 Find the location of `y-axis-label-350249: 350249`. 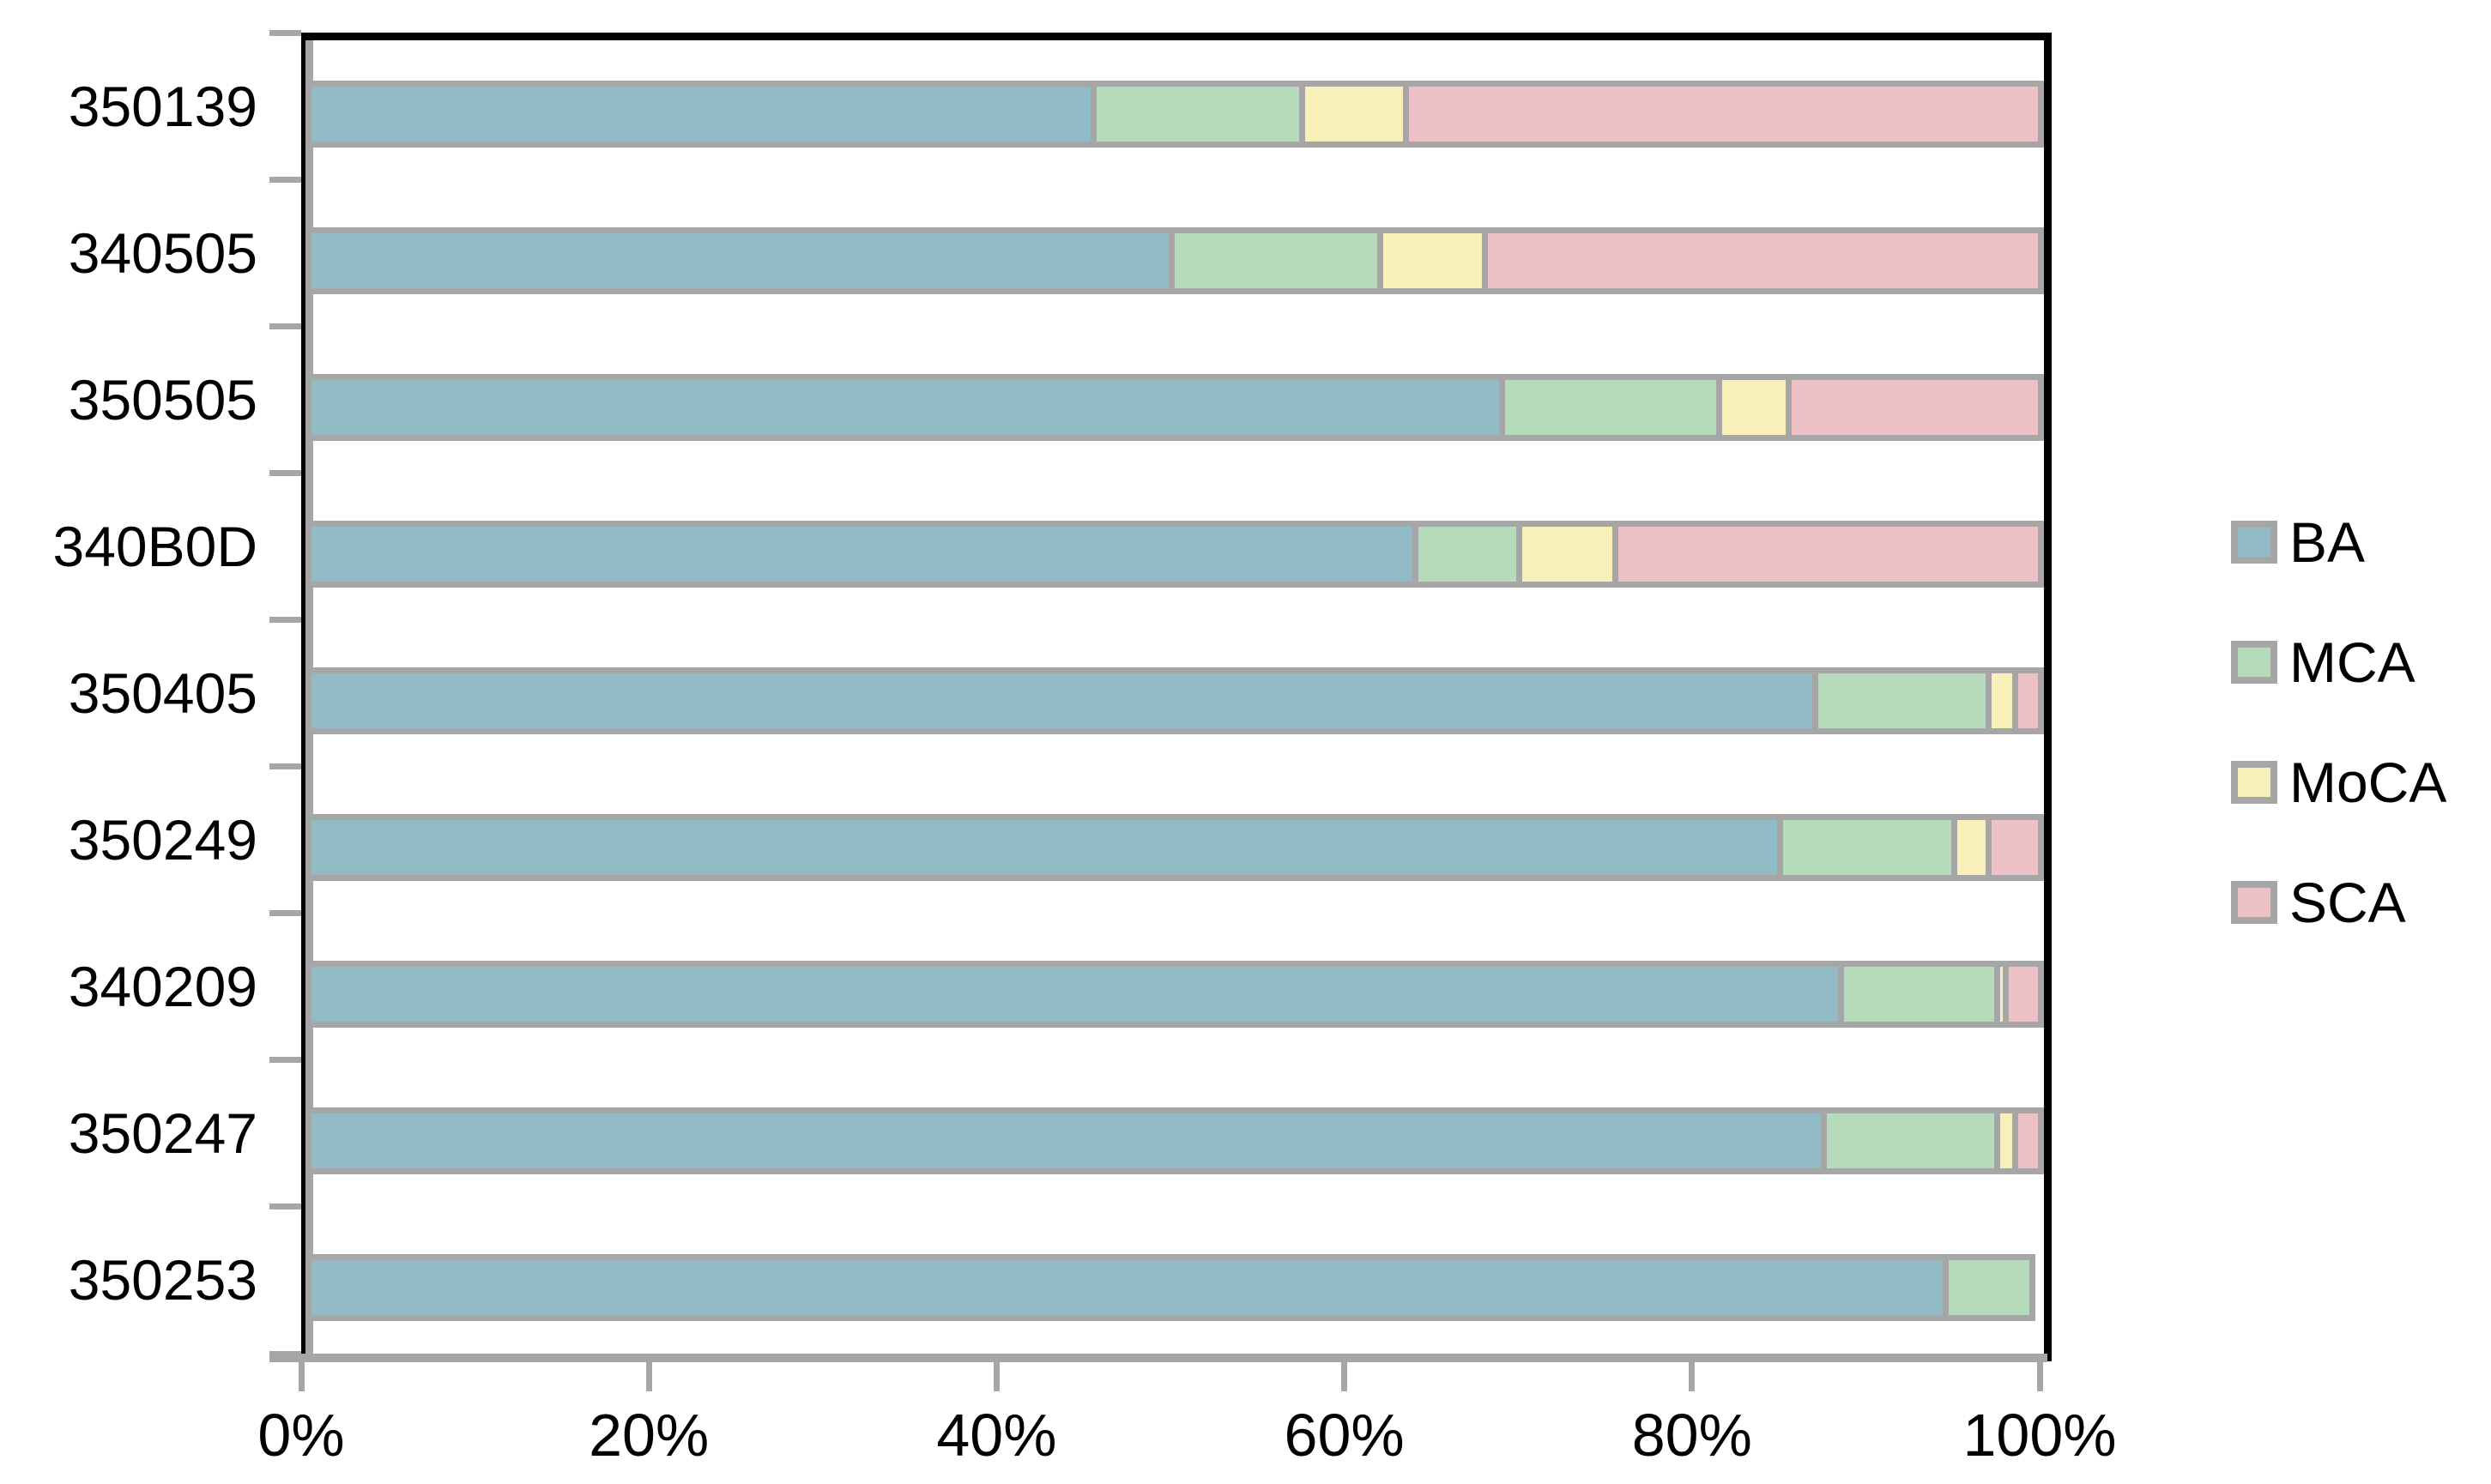

y-axis-label-350249: 350249 is located at coordinates (162, 840).